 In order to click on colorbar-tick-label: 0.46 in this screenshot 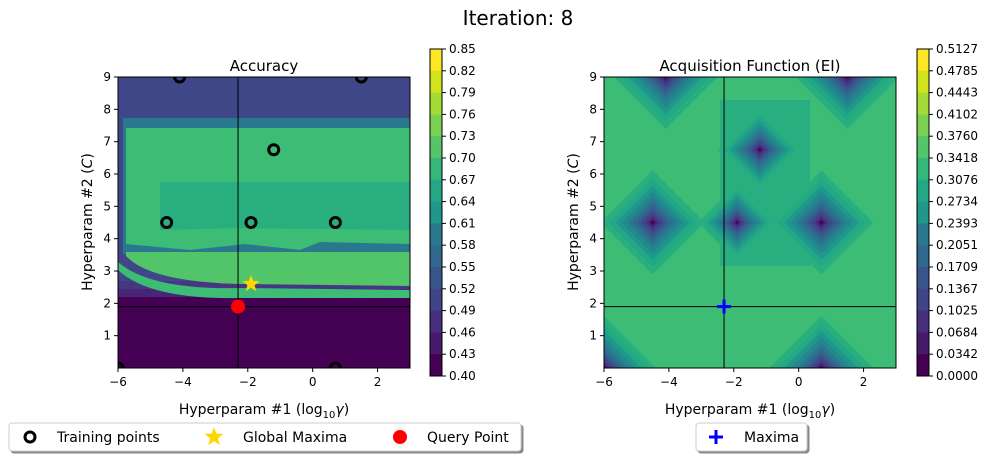, I will do `click(462, 332)`.